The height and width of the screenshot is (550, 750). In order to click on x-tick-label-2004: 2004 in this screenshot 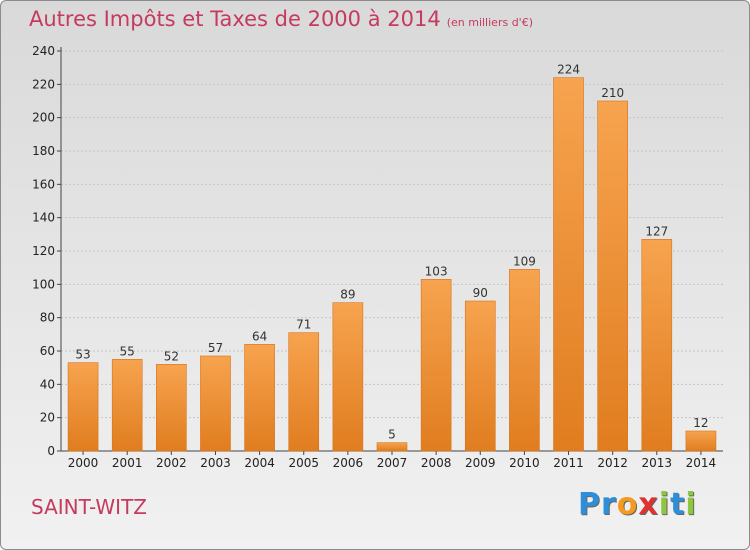, I will do `click(259, 463)`.